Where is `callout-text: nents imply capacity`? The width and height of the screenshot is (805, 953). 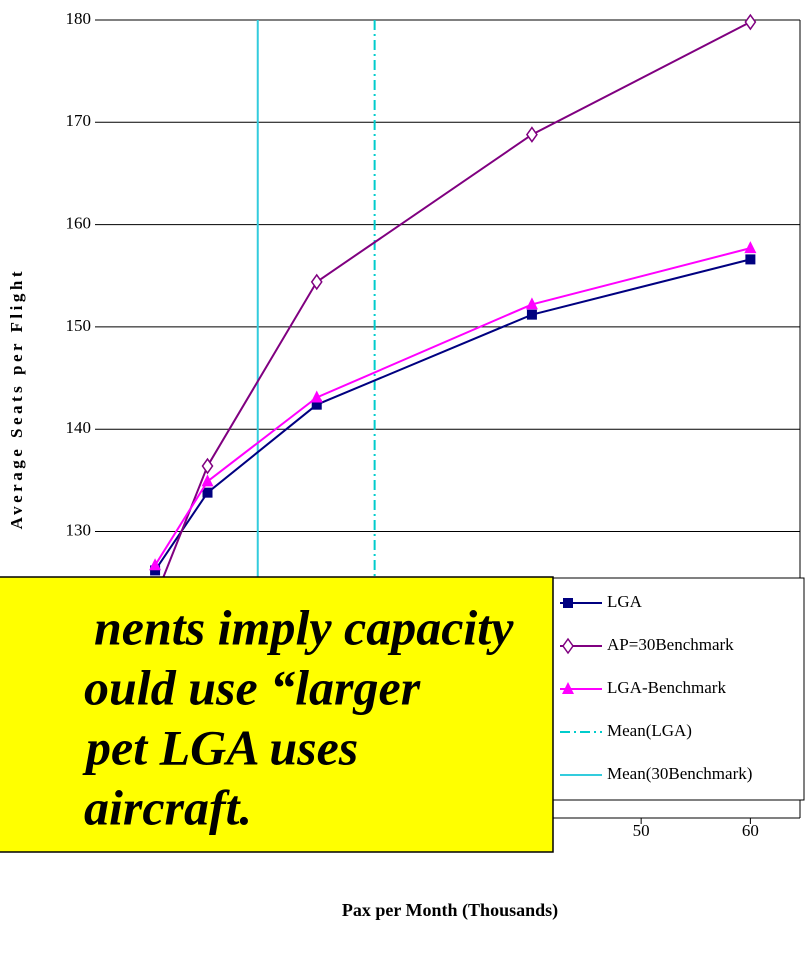
callout-text: nents imply capacity is located at coordinates (304, 627).